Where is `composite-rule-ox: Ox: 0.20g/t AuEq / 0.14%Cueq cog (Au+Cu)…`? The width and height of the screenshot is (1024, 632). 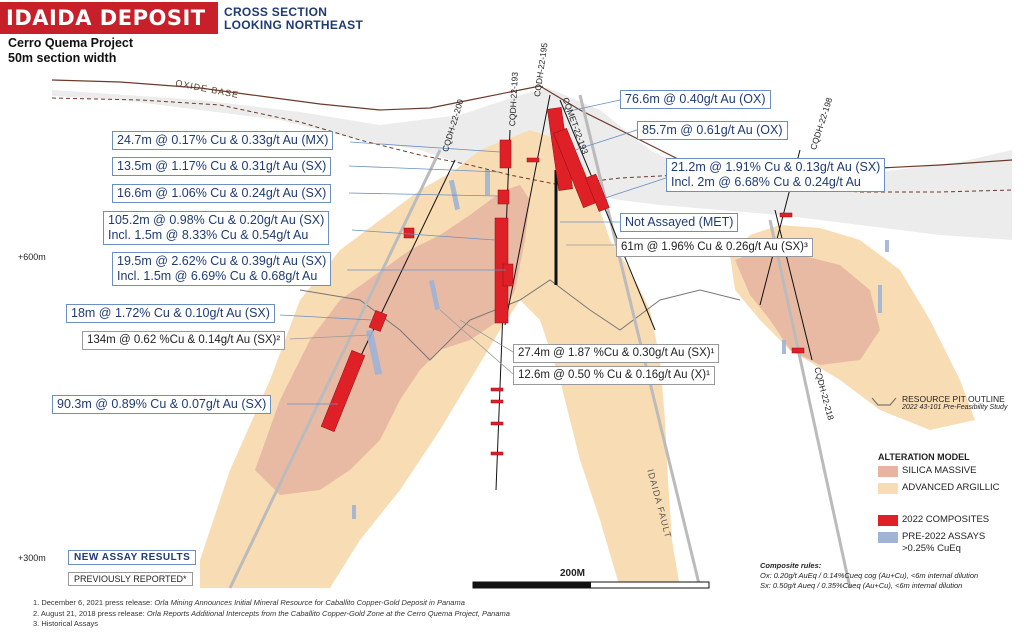
composite-rule-ox: Ox: 0.20g/t AuEq / 0.14%Cueq cog (Au+Cu)… is located at coordinates (869, 575).